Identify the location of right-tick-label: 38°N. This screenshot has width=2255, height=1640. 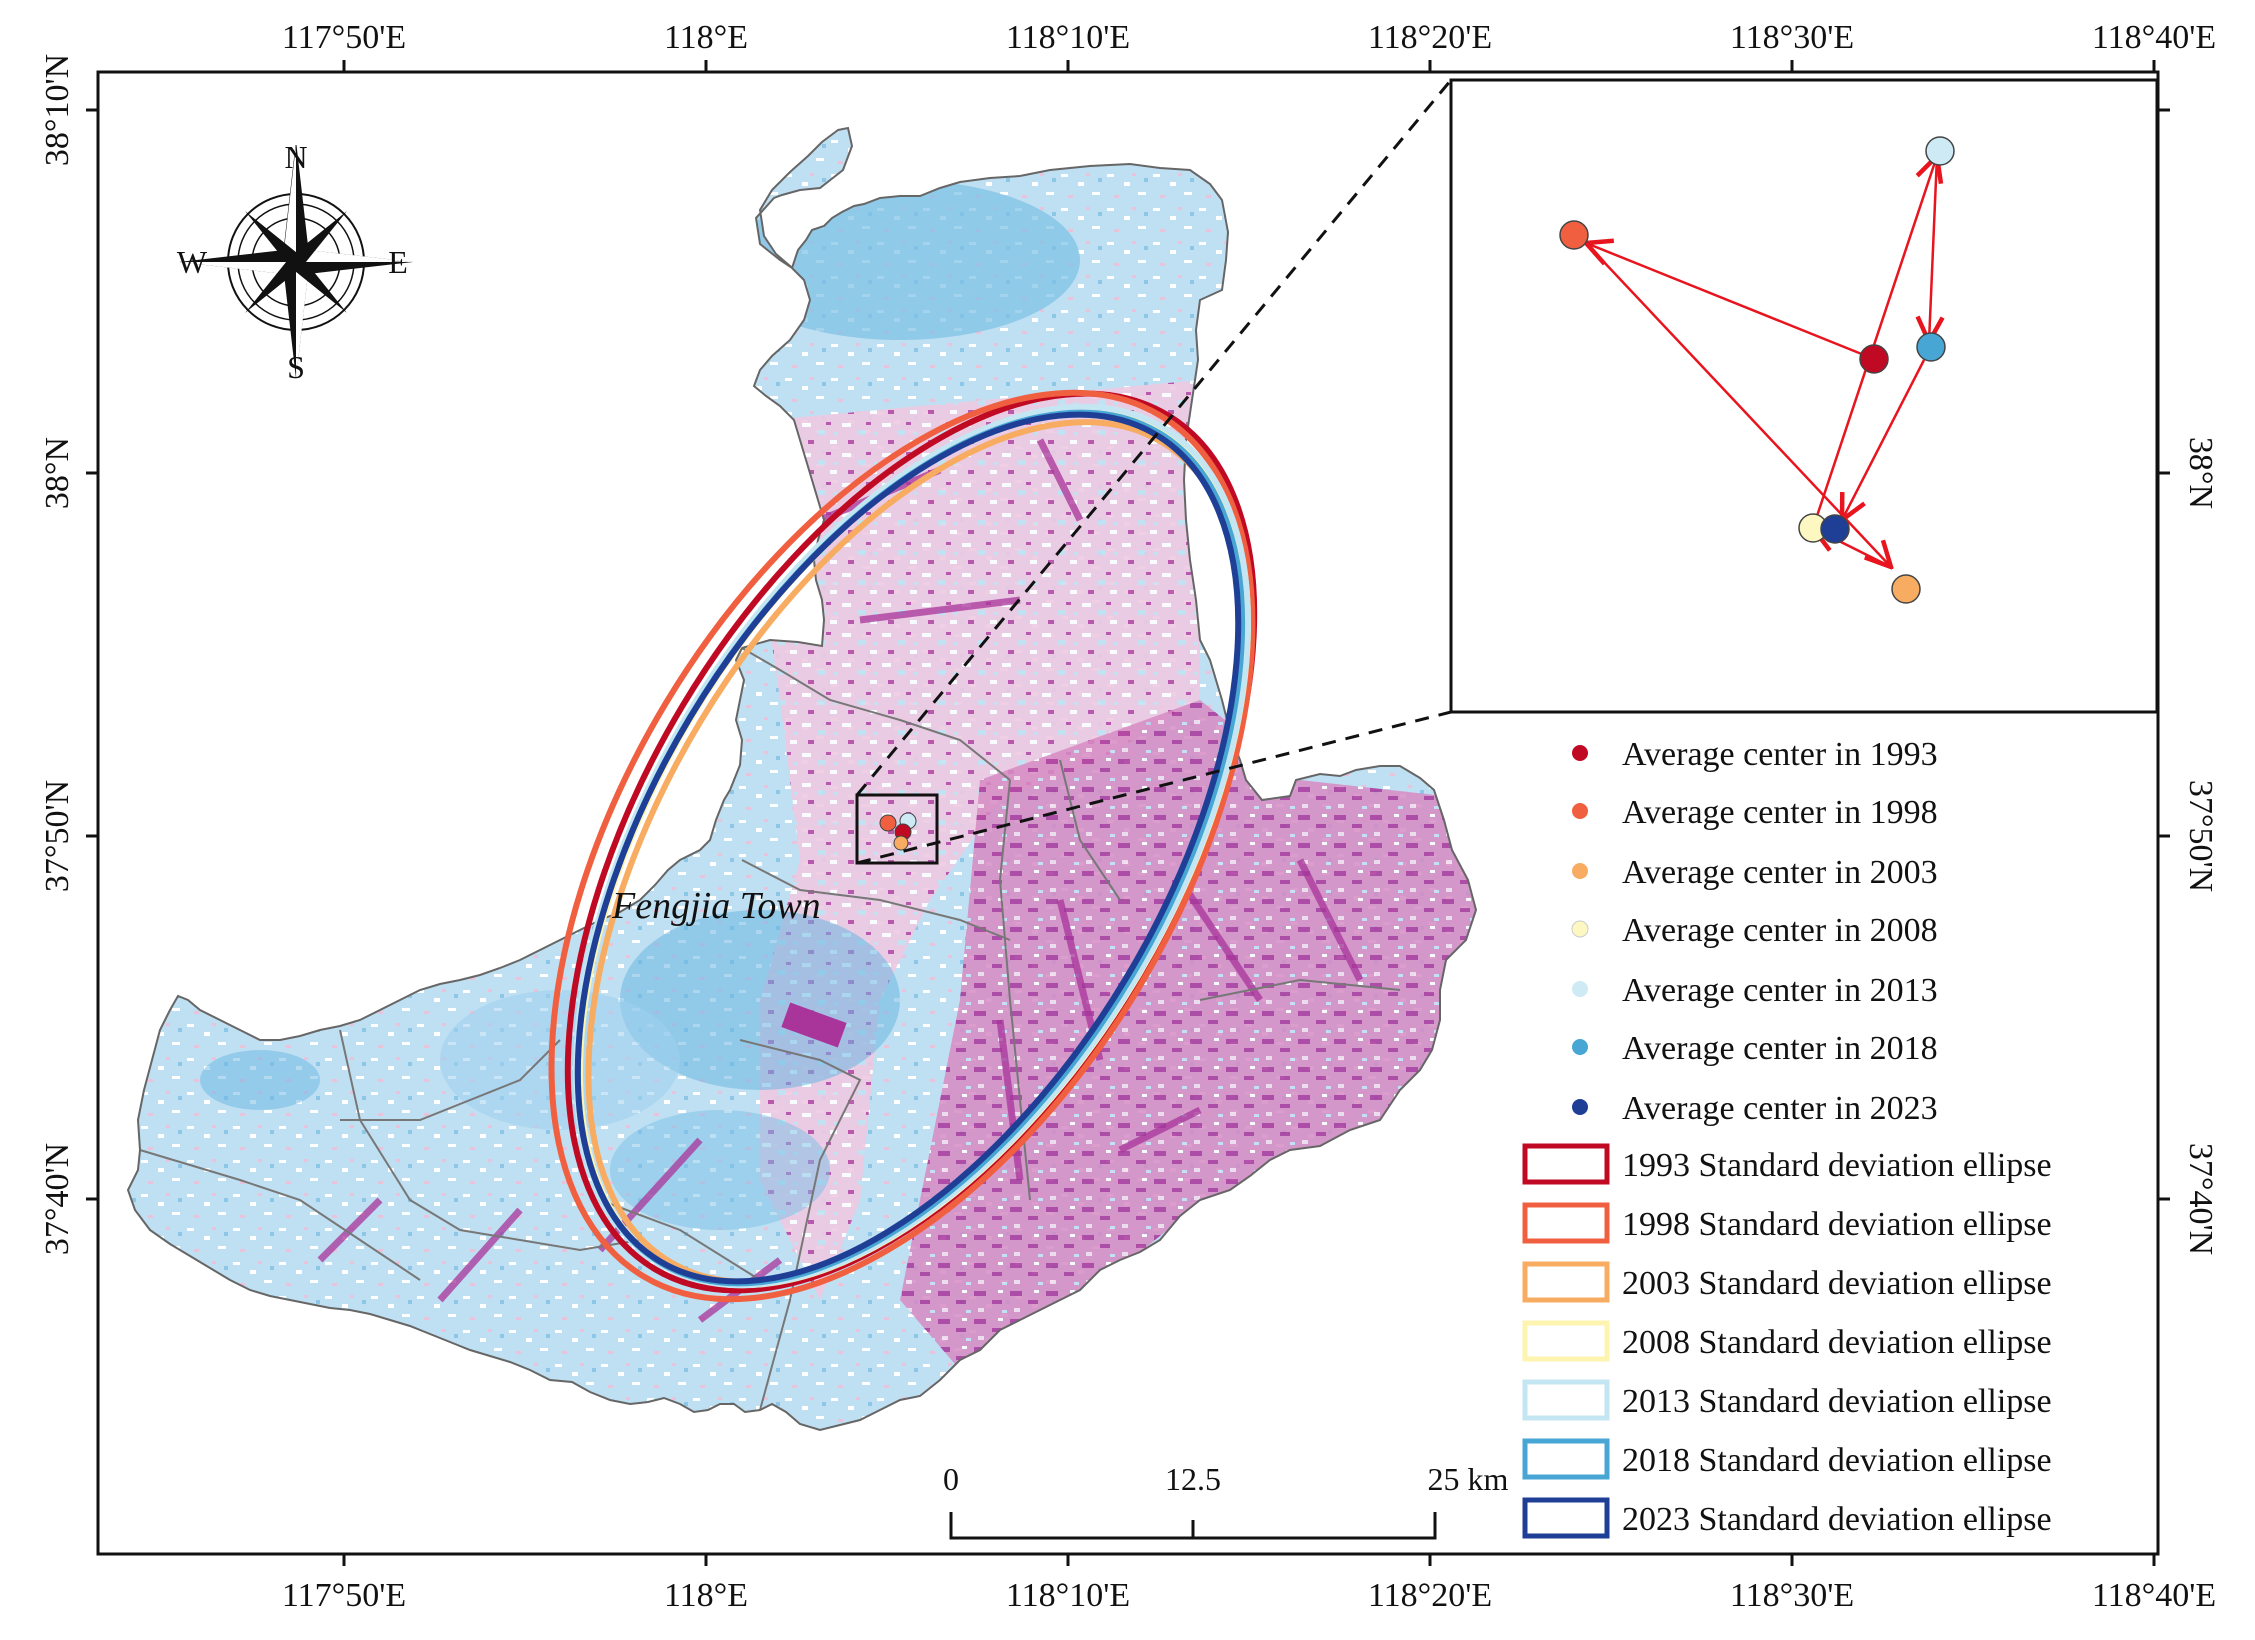
(2200, 473).